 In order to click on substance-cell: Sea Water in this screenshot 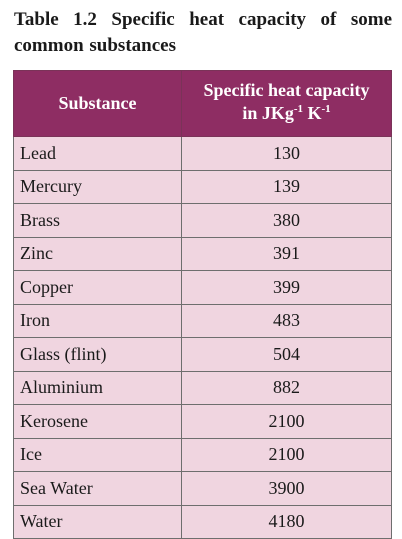, I will do `click(97, 488)`.